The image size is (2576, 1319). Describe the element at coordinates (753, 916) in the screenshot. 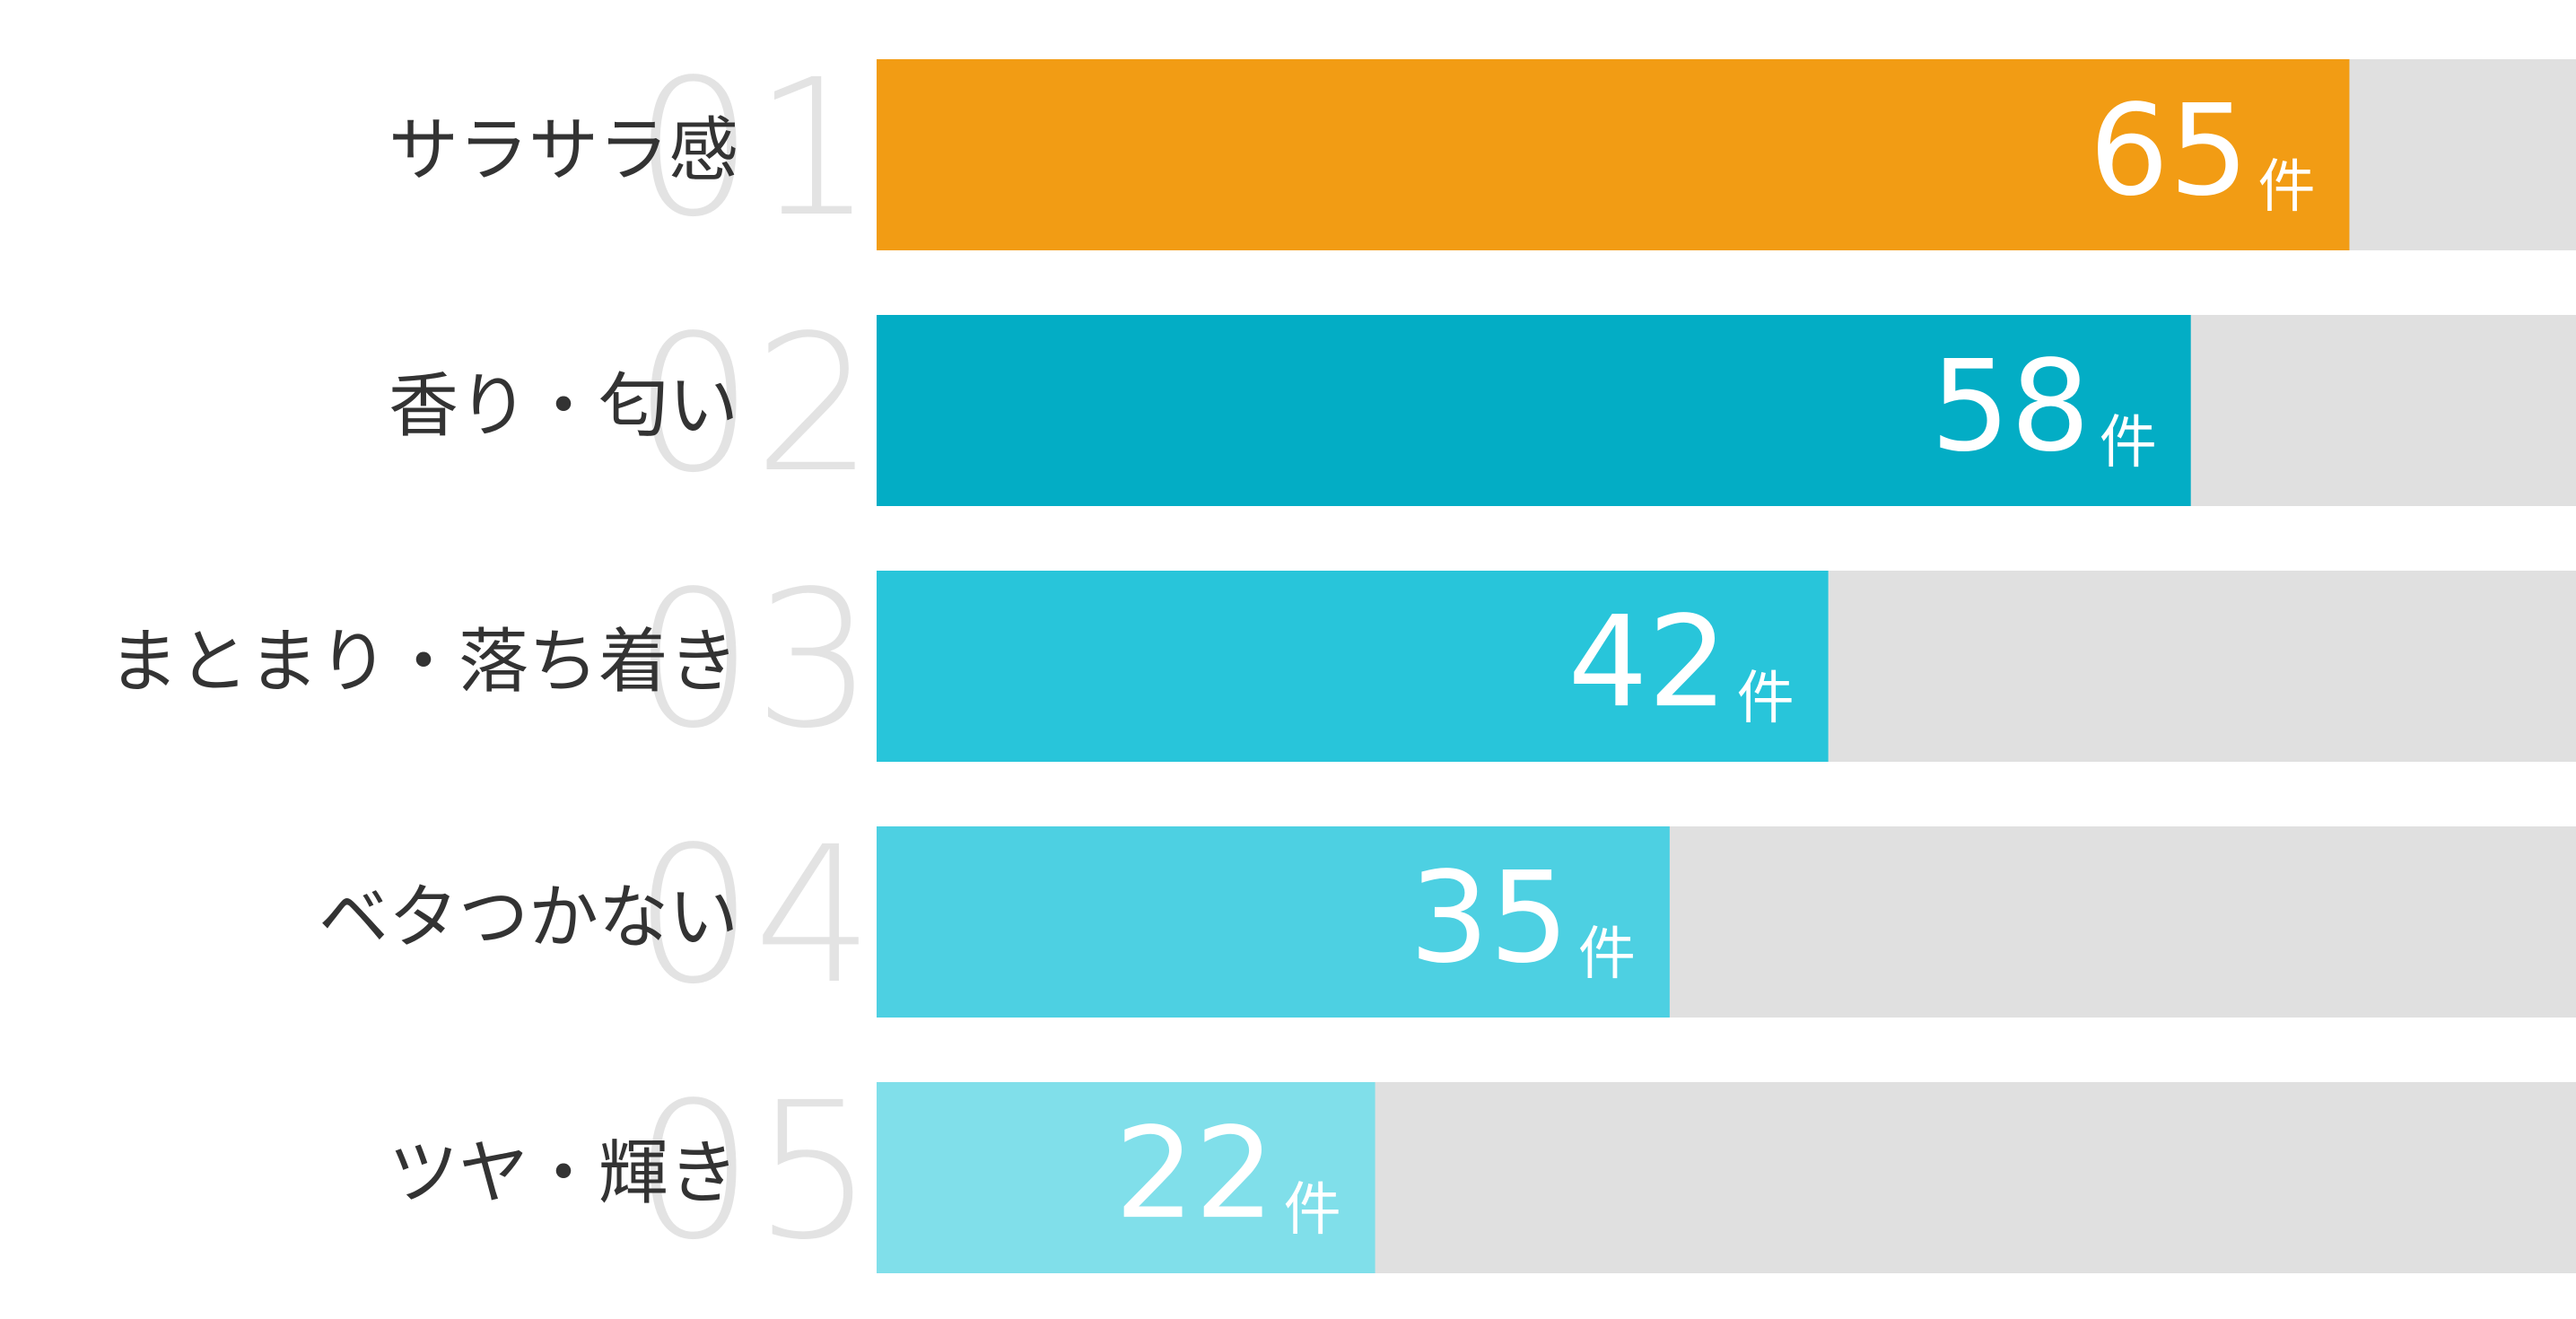

I see `rank-number: 04` at that location.